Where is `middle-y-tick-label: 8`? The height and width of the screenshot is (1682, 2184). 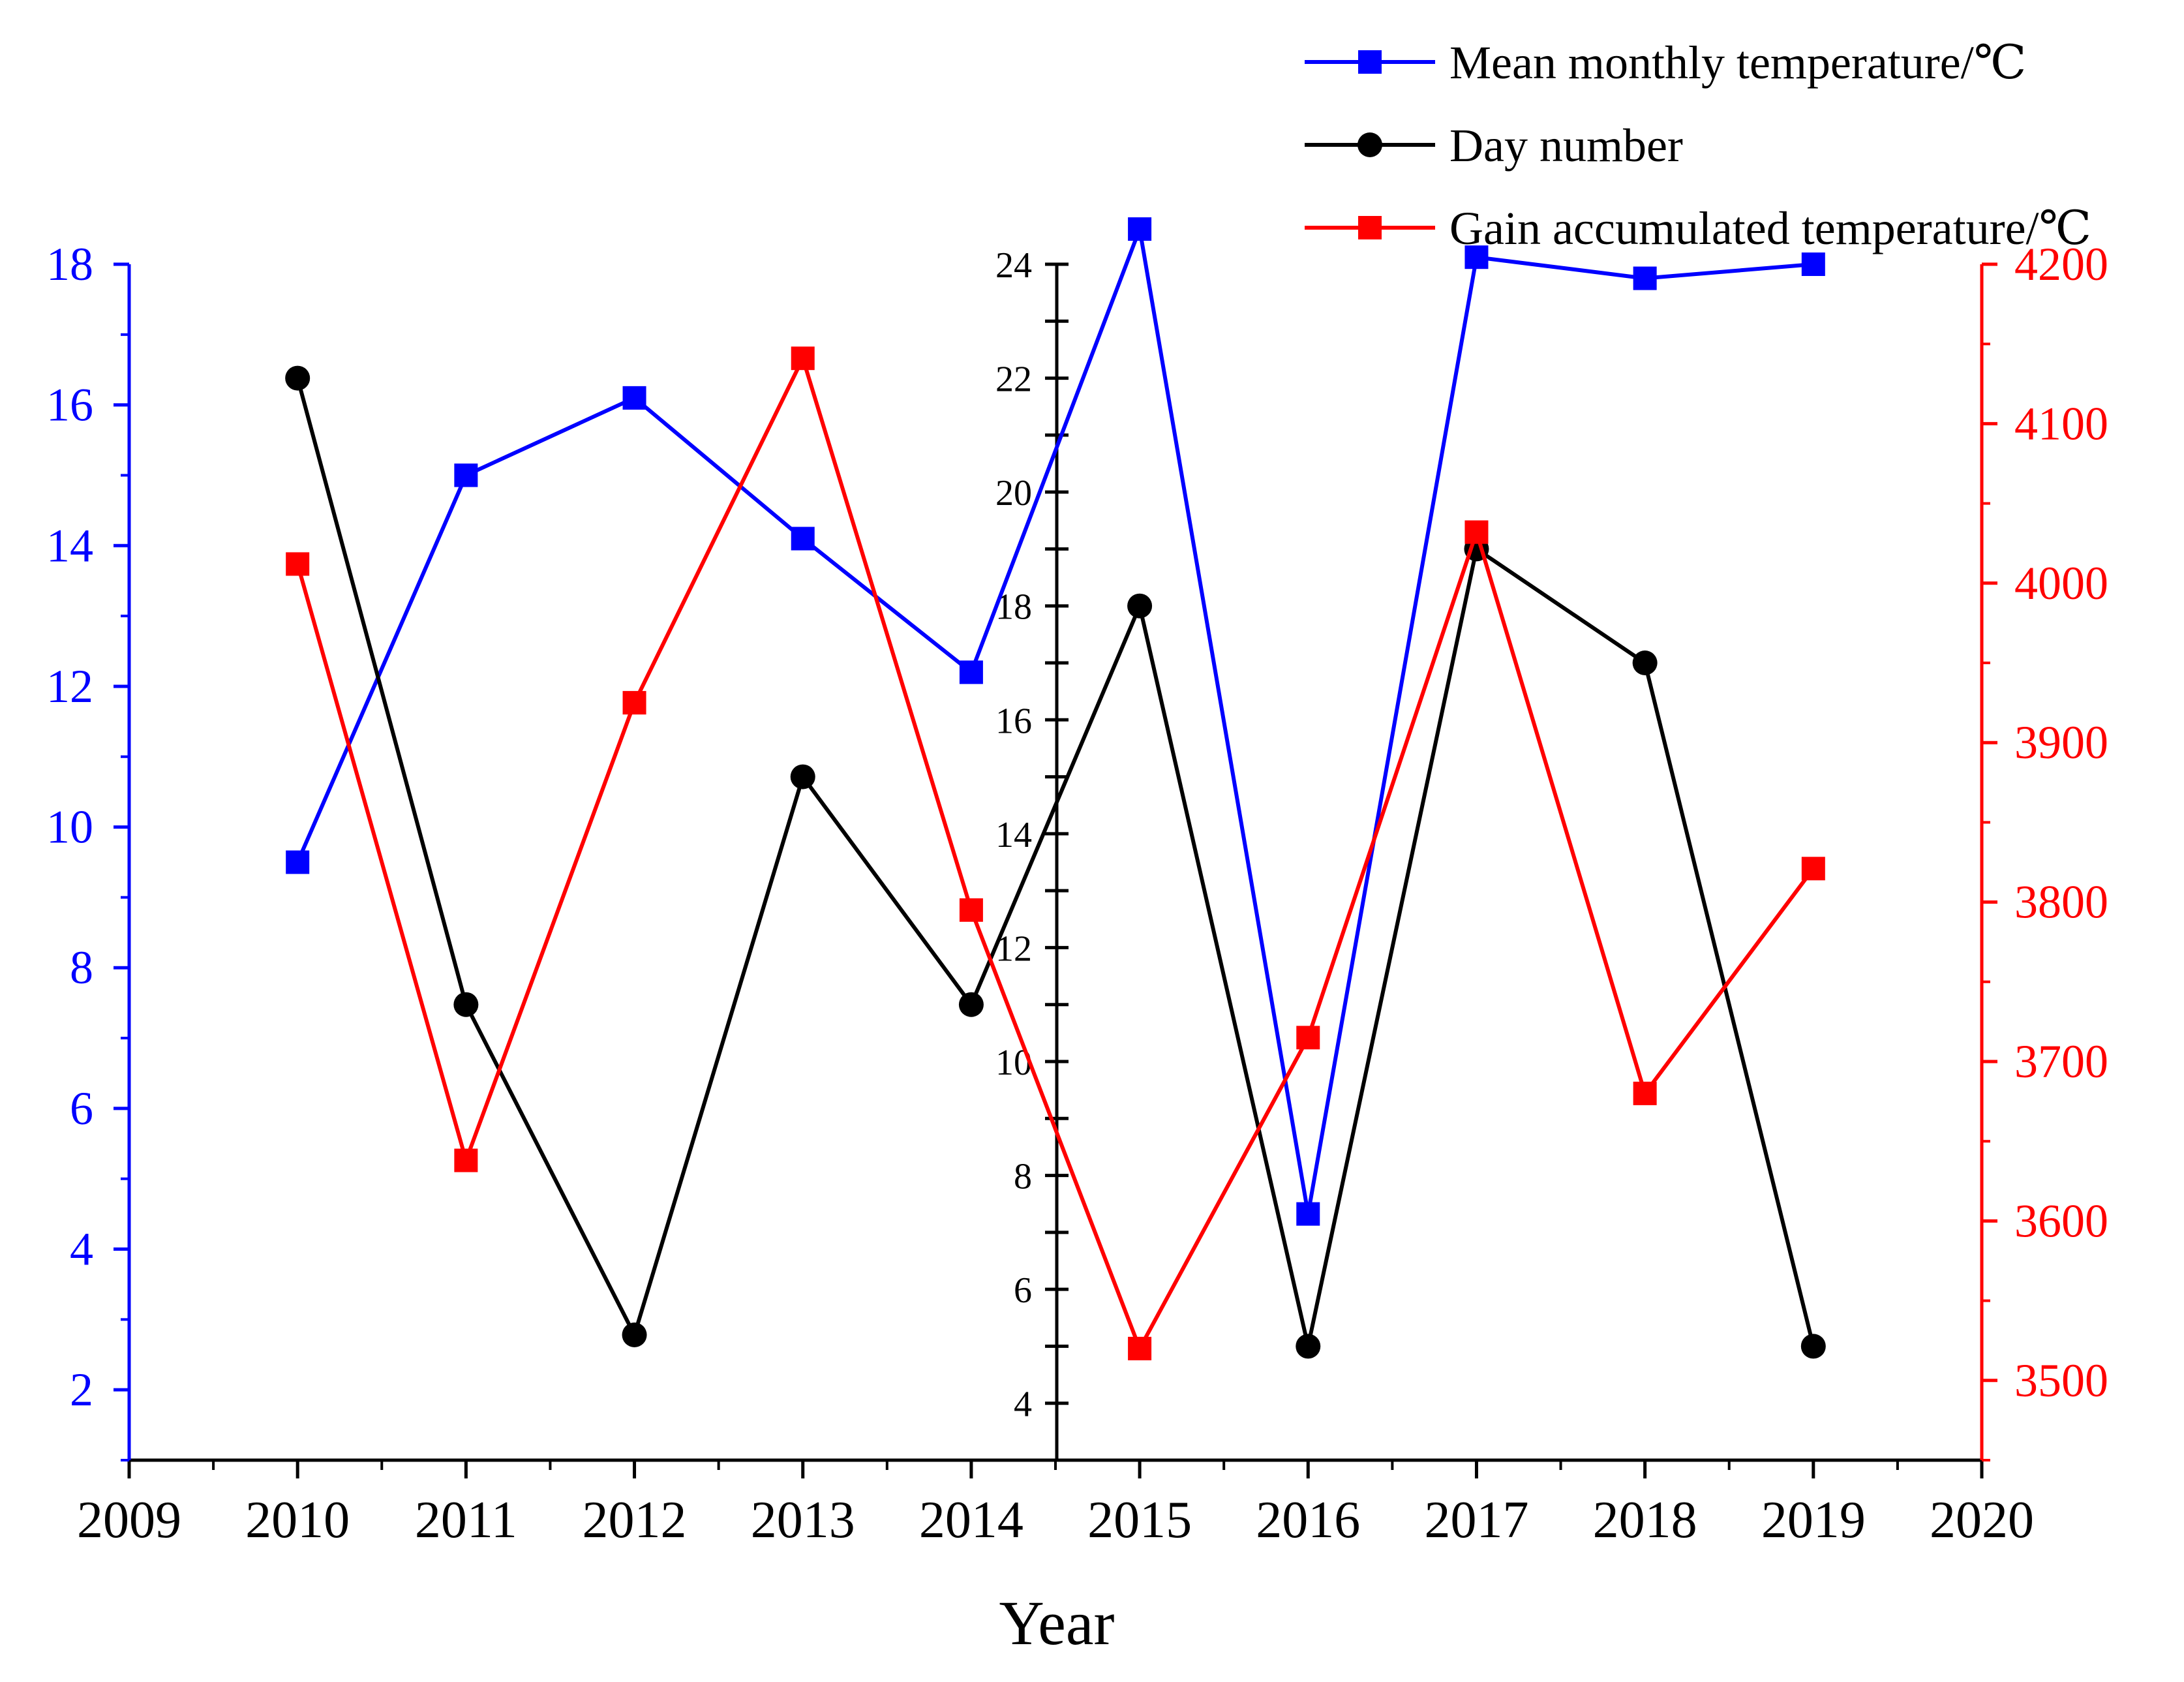
middle-y-tick-label: 8 is located at coordinates (1023, 1177).